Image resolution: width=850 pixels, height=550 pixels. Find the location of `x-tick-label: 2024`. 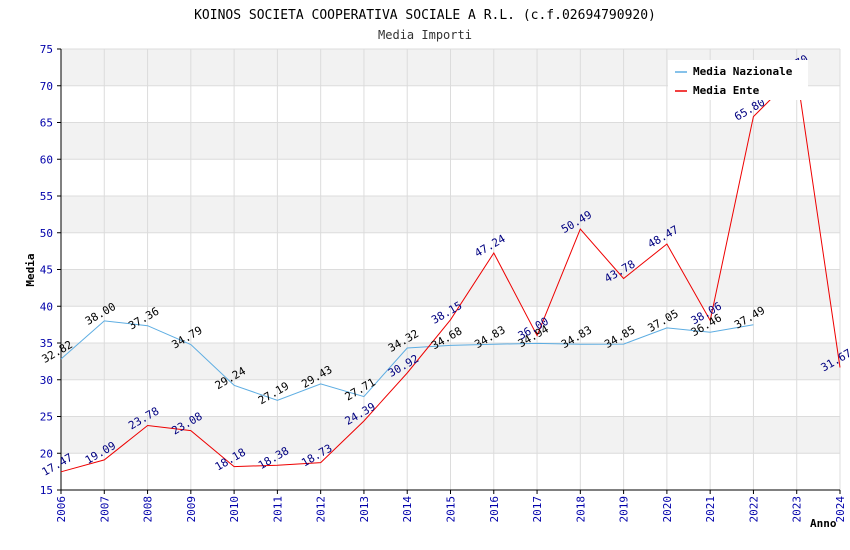

x-tick-label: 2024 is located at coordinates (840, 509).